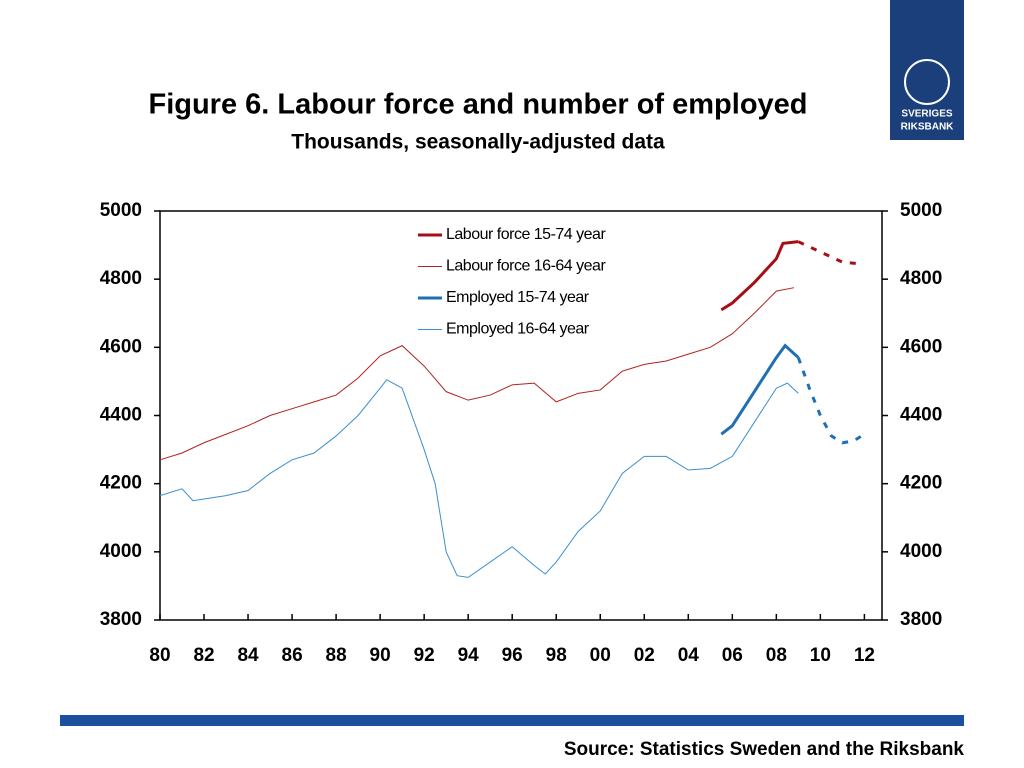  I want to click on y2-tick-label: 4600, so click(921, 346).